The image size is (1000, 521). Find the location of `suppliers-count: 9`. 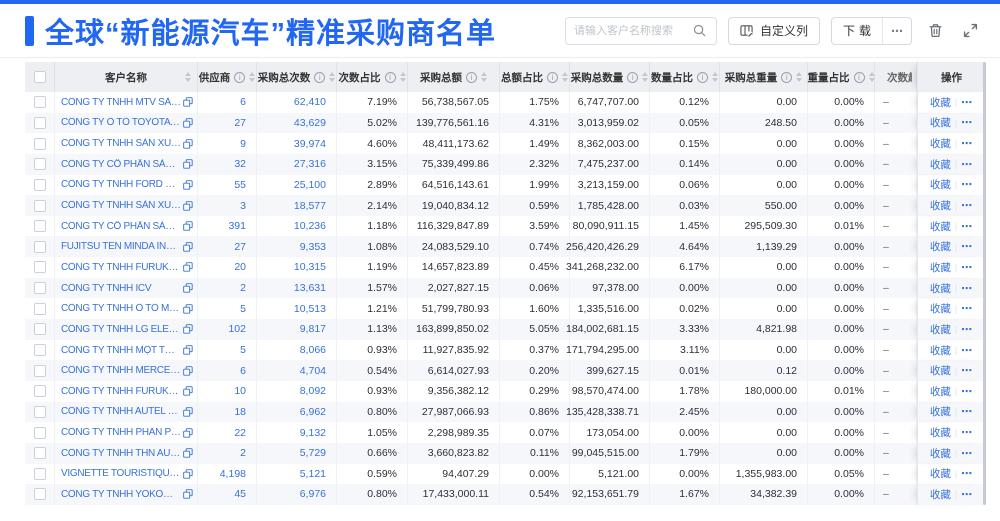

suppliers-count: 9 is located at coordinates (227, 143).